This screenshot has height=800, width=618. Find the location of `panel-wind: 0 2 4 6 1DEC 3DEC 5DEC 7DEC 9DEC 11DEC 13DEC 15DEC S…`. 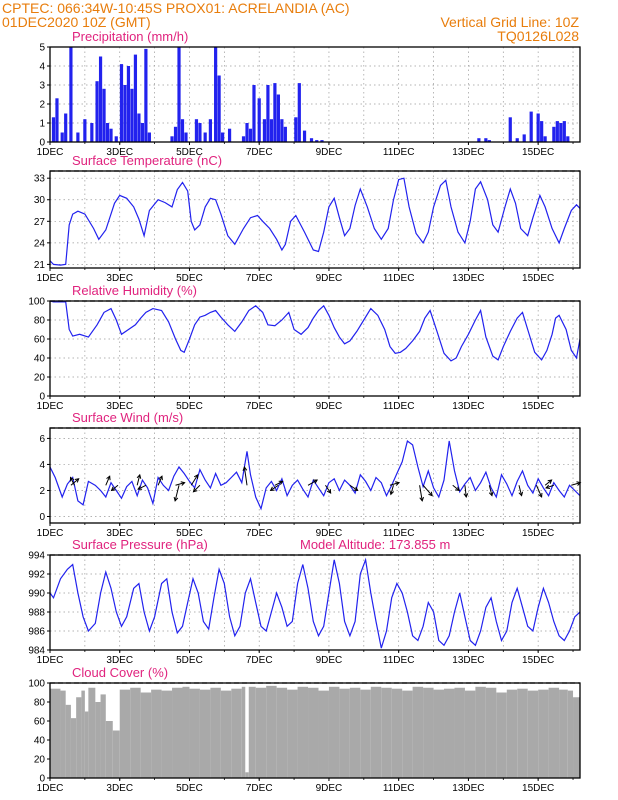

panel-wind: 0 2 4 6 1DEC 3DEC 5DEC 7DEC 9DEC 11DEC 13DEC 15DEC S… is located at coordinates (309, 474).